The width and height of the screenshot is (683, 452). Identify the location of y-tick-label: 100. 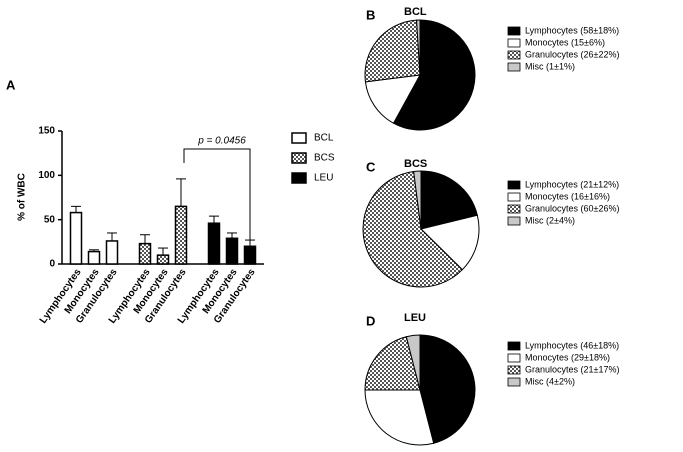
(46, 175).